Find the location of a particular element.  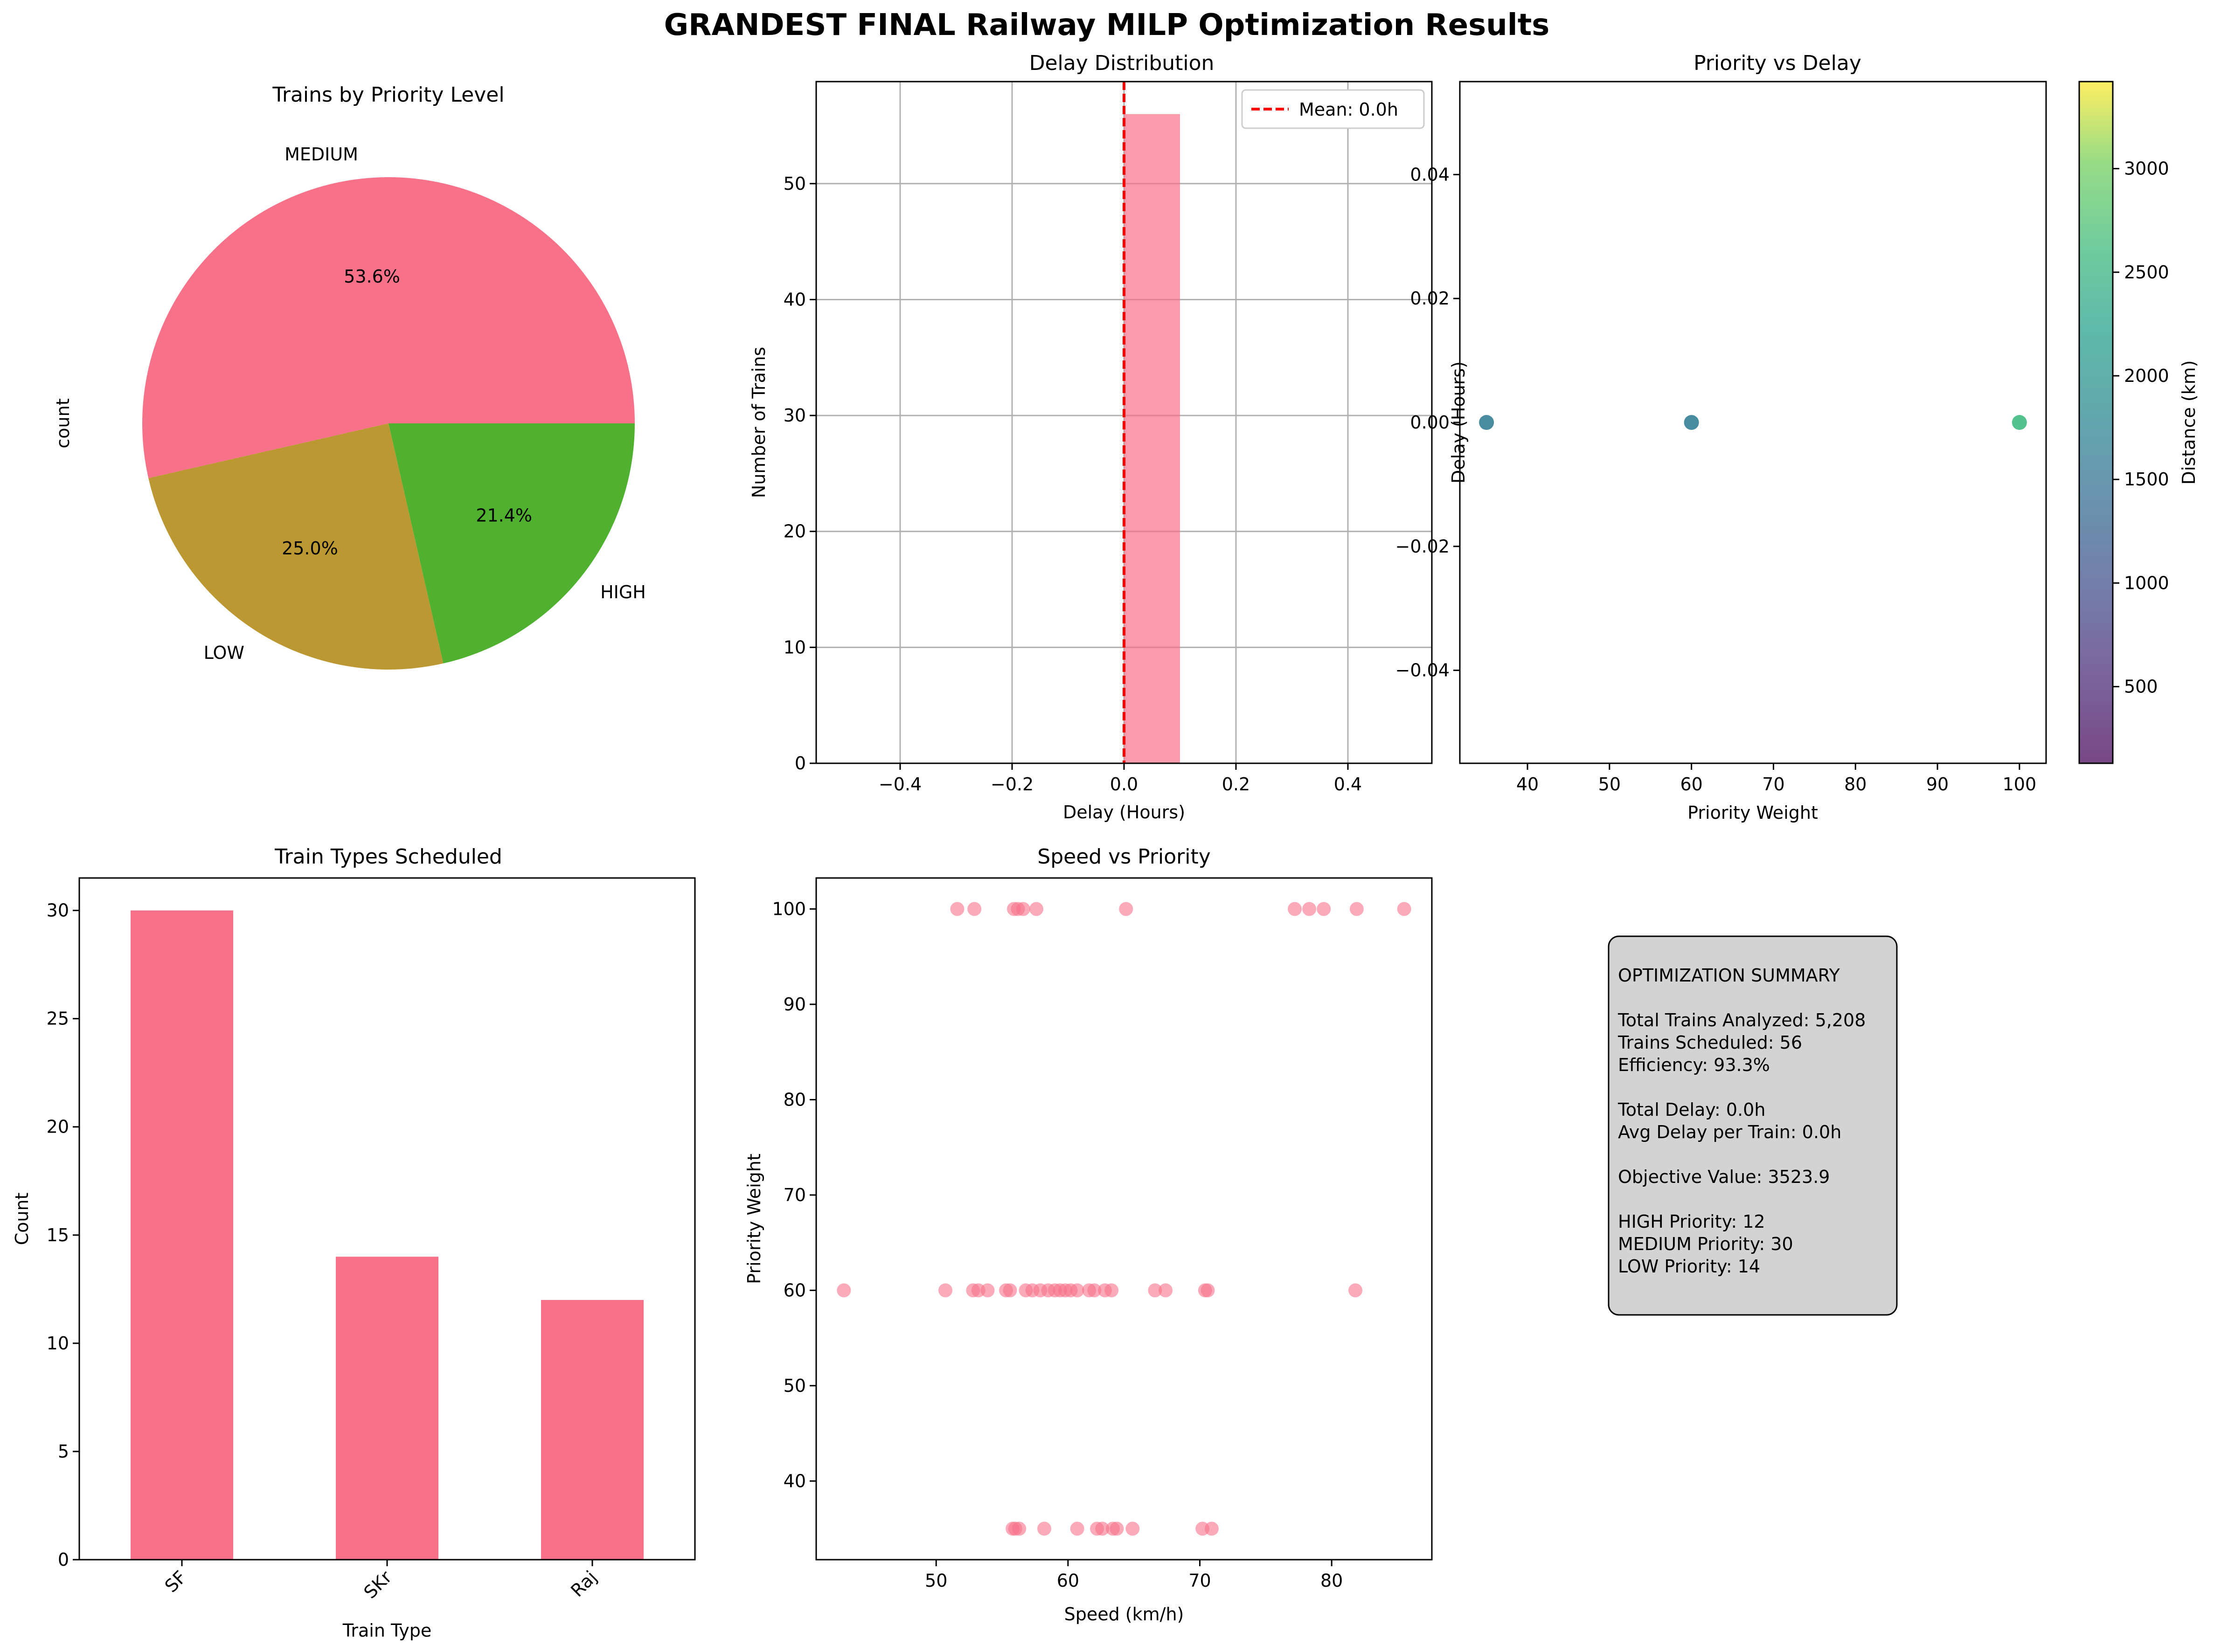

speed-priority-ytick-label: 60 is located at coordinates (795, 1290).